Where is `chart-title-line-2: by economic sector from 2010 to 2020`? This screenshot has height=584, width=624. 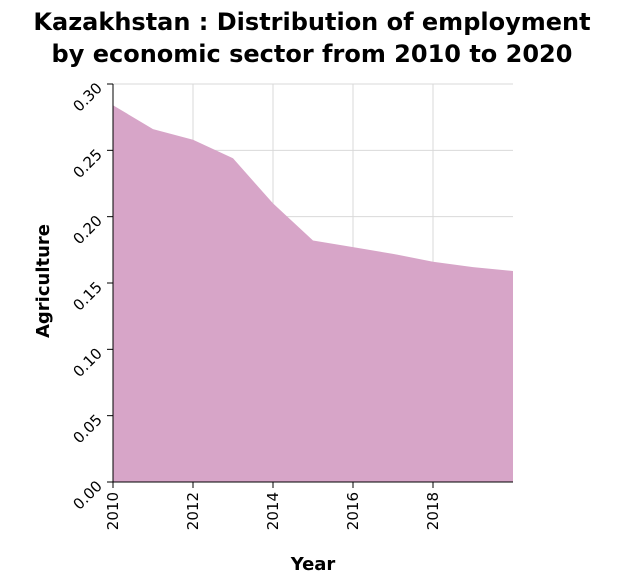 chart-title-line-2: by economic sector from 2010 to 2020 is located at coordinates (312, 54).